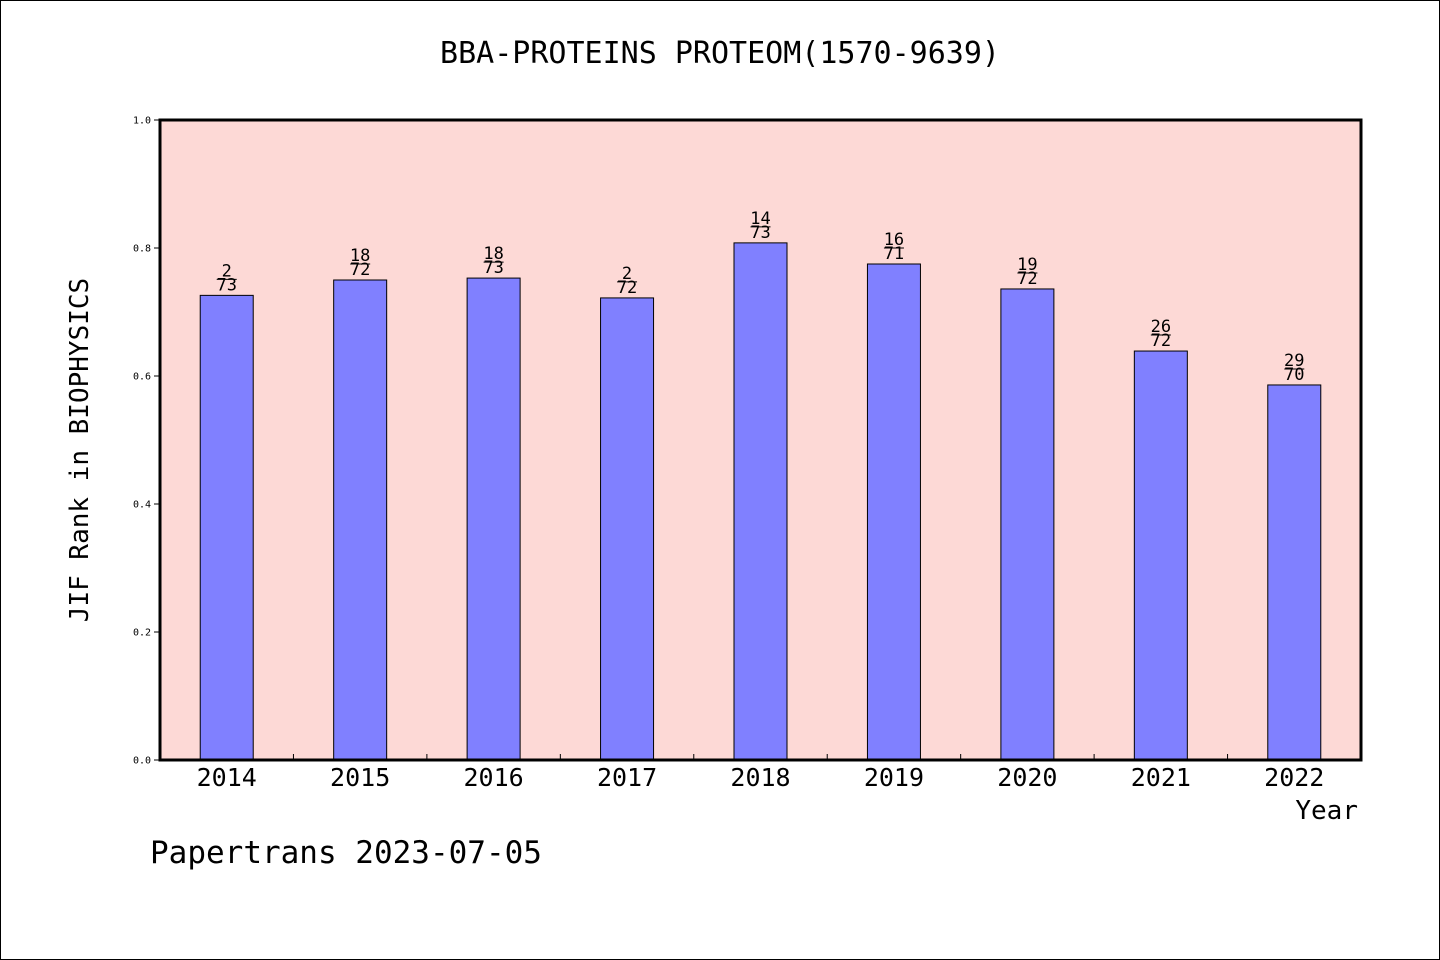 This screenshot has width=1440, height=960. Describe the element at coordinates (1294, 777) in the screenshot. I see `x-tick-label: 2022` at that location.